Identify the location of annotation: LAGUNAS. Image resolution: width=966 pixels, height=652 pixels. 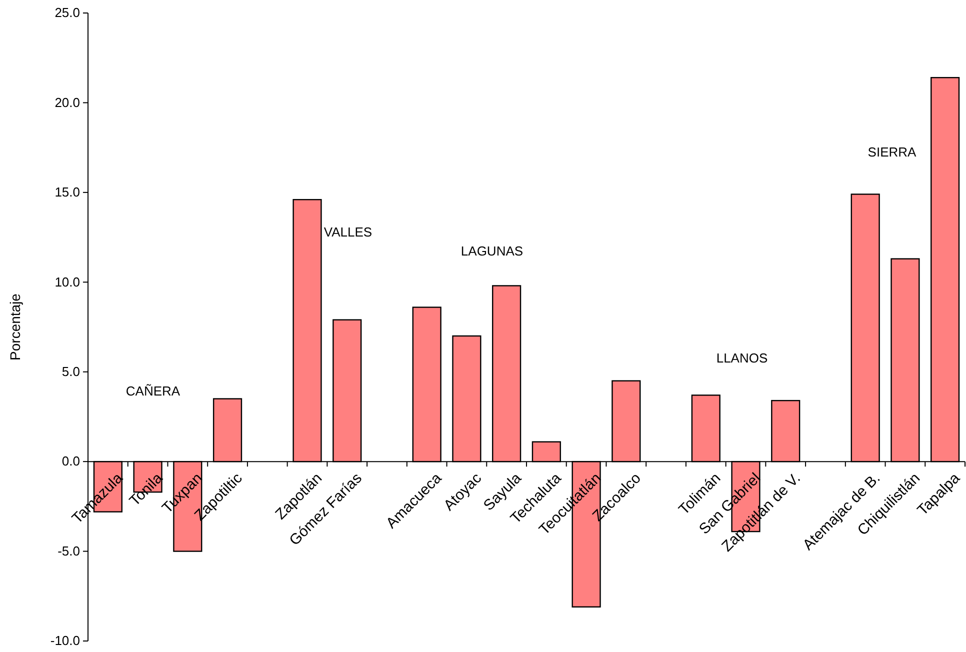
(492, 250).